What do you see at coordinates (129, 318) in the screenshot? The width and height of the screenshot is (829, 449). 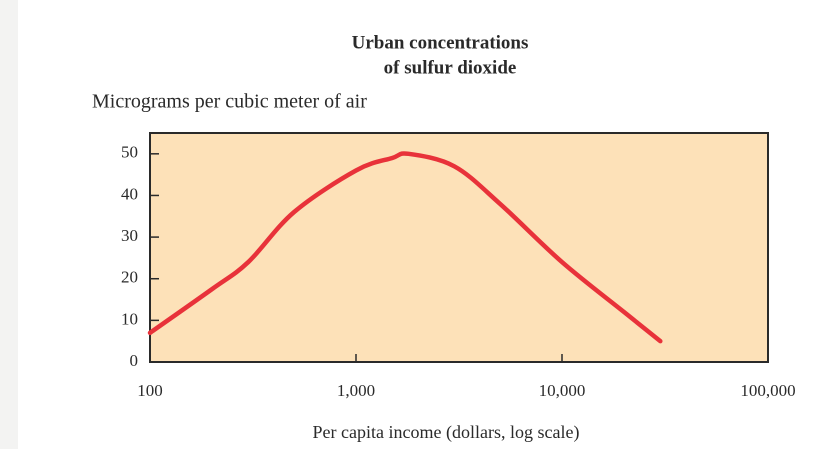 I see `y-tick-label: 10` at bounding box center [129, 318].